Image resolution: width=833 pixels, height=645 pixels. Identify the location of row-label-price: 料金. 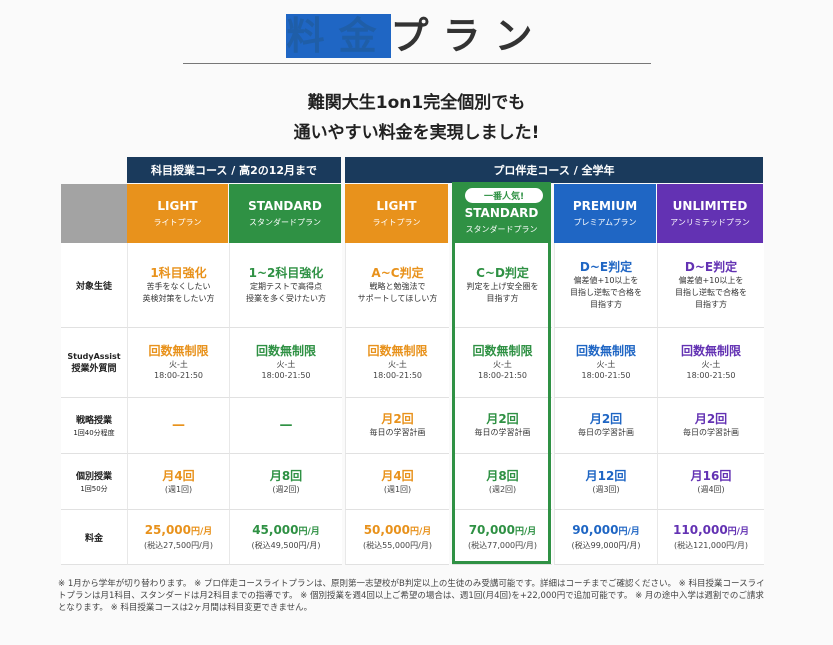
(94, 537).